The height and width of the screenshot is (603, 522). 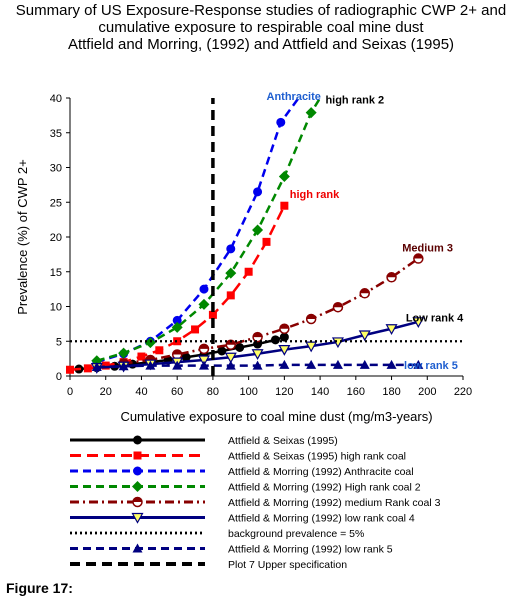 What do you see at coordinates (435, 319) in the screenshot?
I see `series-annotation: Low rank 4` at bounding box center [435, 319].